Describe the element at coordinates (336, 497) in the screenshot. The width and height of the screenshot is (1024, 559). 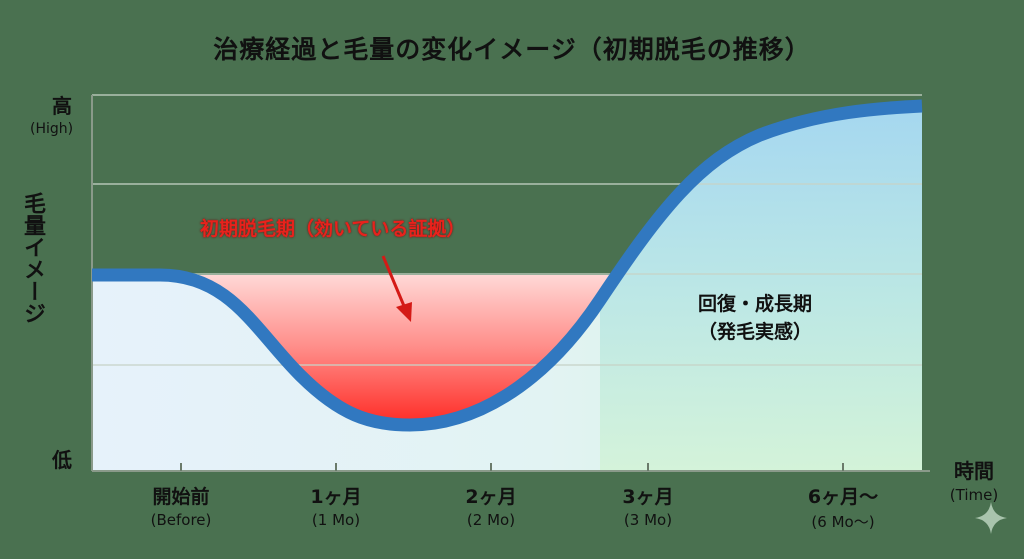
I see `x-tick-label: 1ヶ月` at that location.